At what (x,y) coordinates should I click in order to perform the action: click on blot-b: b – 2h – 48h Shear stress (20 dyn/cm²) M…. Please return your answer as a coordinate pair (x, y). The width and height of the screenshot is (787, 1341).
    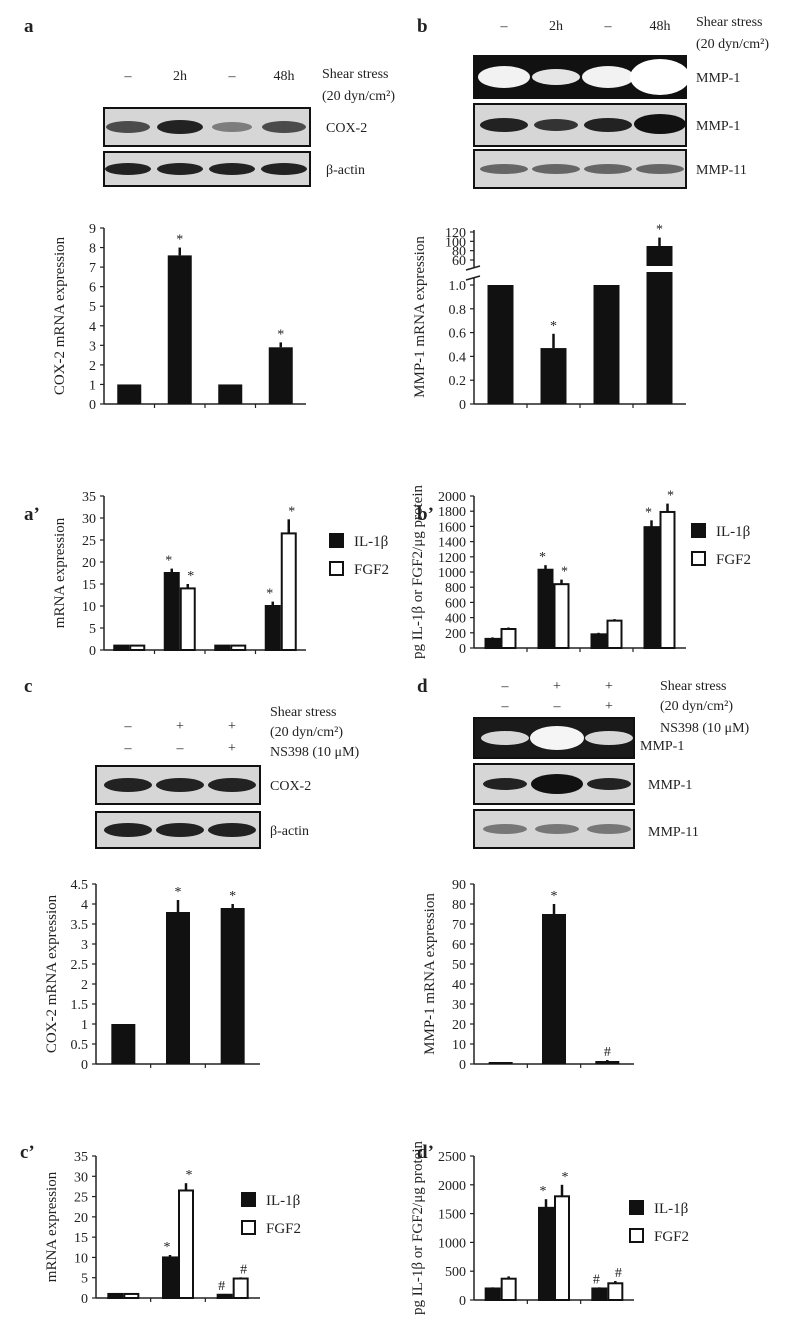
    Looking at the image, I should click on (593, 102).